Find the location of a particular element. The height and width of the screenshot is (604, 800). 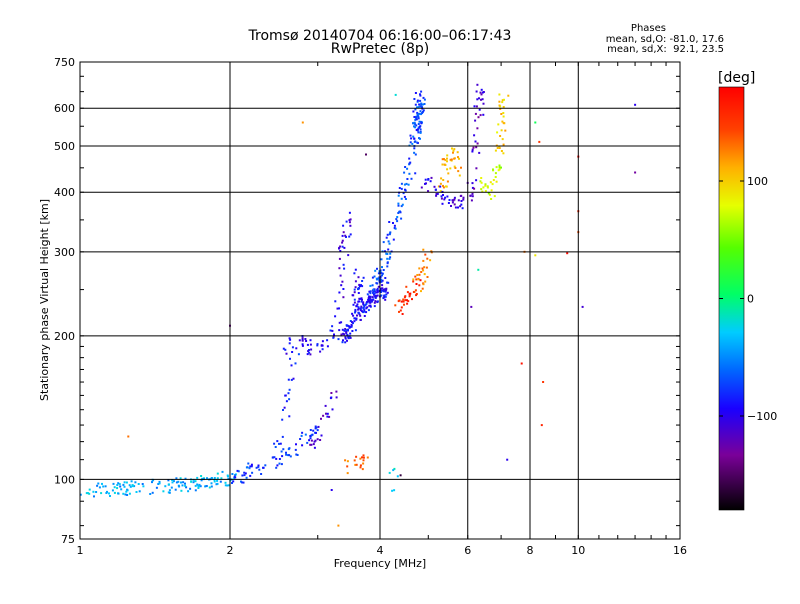

x-tick-label: 16 is located at coordinates (680, 550).